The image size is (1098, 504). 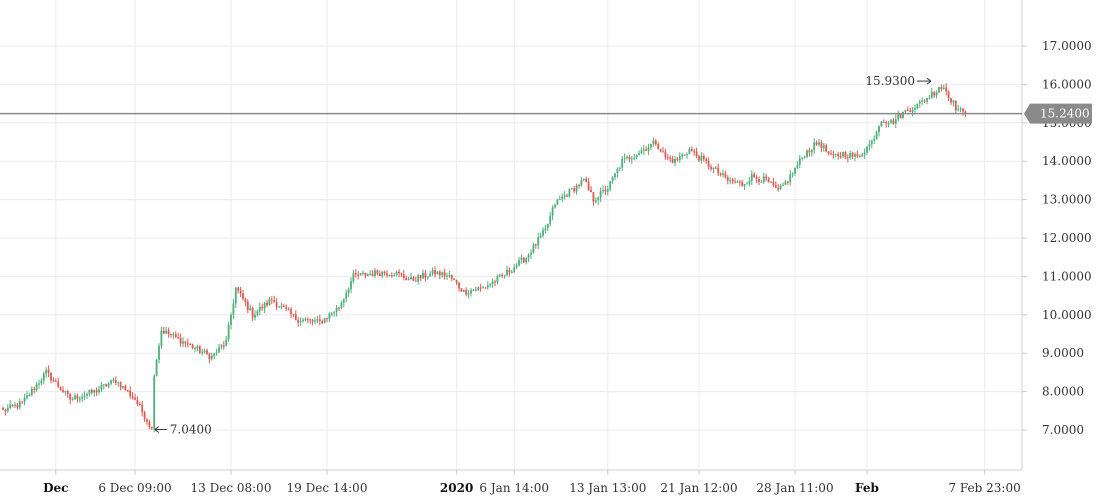 What do you see at coordinates (1067, 276) in the screenshot?
I see `y-tick-label: 11.0000` at bounding box center [1067, 276].